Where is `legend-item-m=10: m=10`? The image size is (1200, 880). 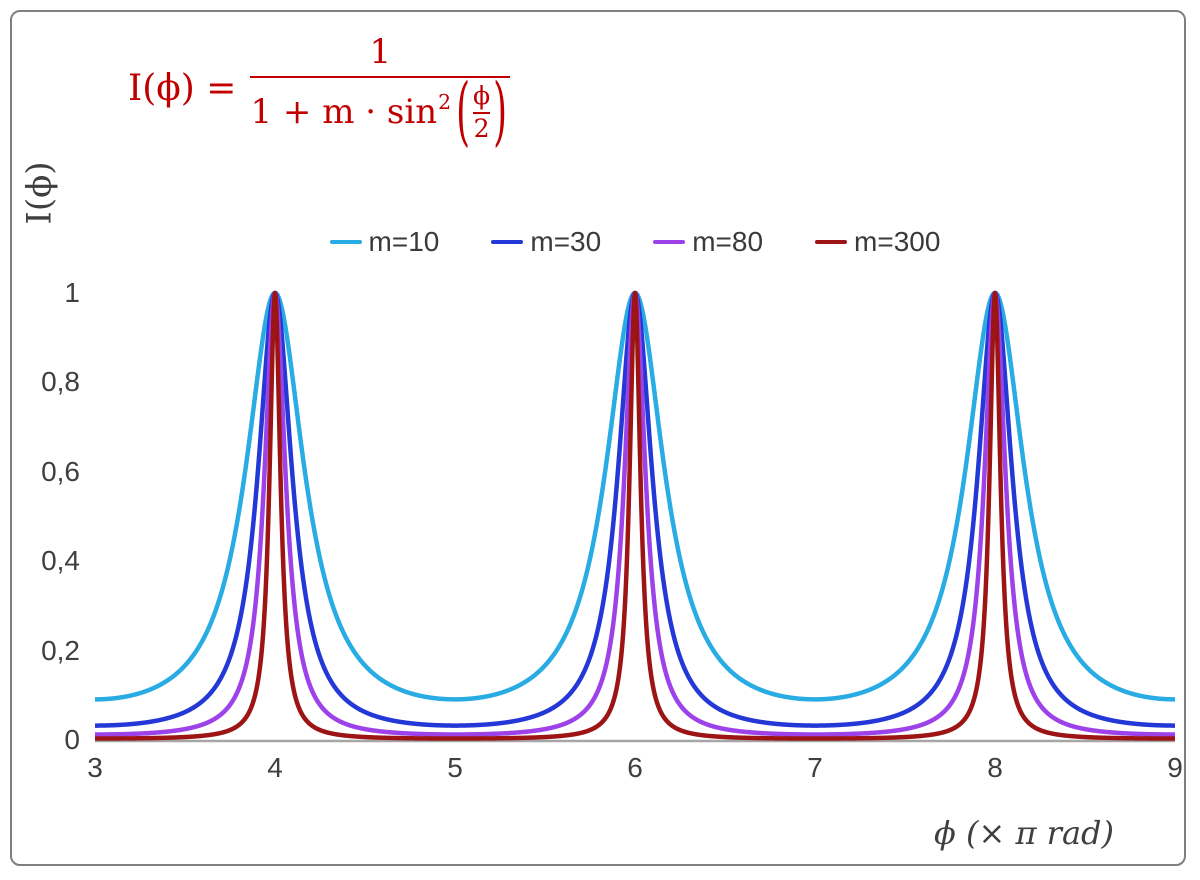 legend-item-m=10: m=10 is located at coordinates (384, 242).